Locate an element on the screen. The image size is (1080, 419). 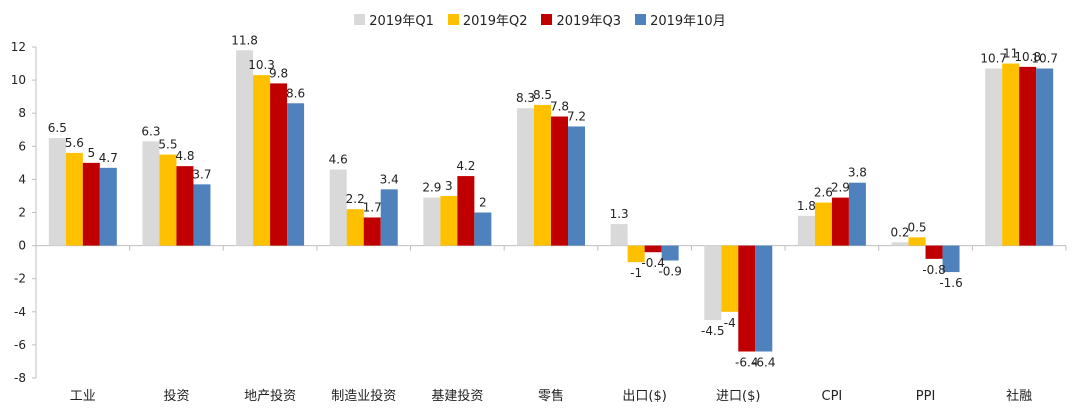
data-label: 4.7 is located at coordinates (108, 158).